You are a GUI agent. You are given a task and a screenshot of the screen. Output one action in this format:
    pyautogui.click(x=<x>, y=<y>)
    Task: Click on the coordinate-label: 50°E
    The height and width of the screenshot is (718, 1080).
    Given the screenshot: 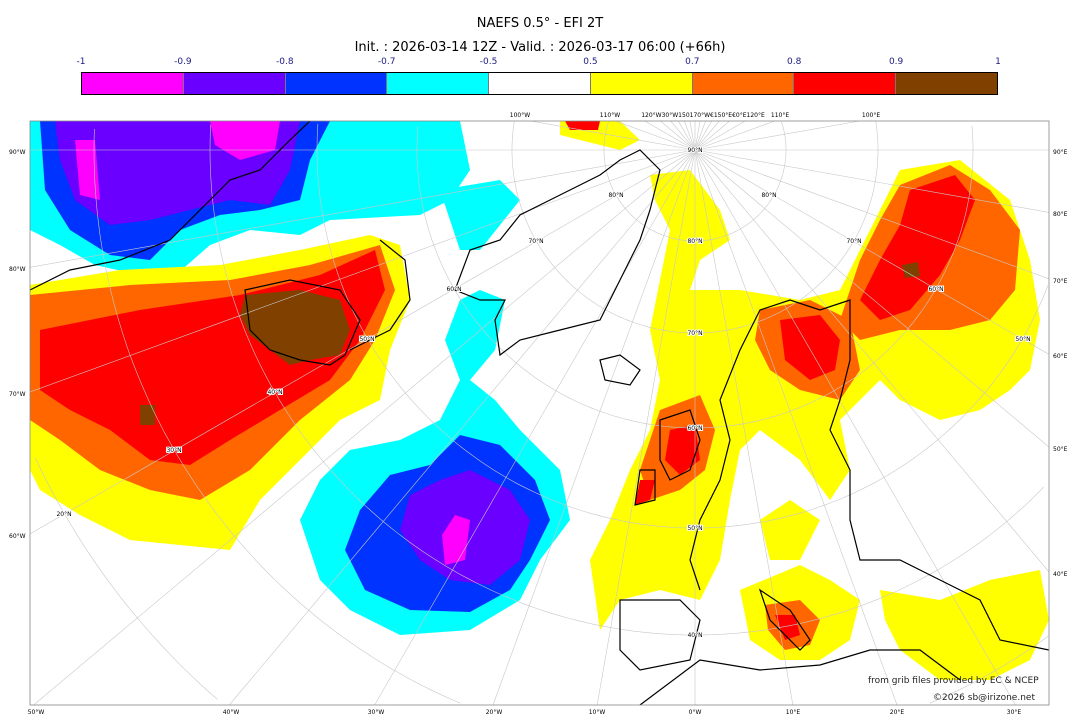 What is the action you would take?
    pyautogui.click(x=1060, y=449)
    